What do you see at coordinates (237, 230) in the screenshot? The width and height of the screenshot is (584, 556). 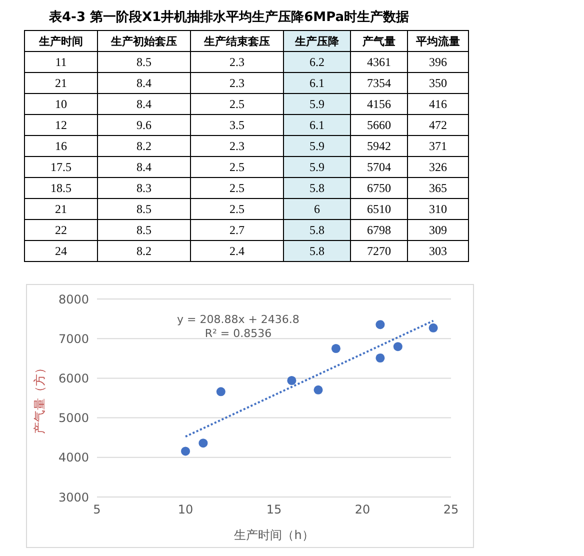 I see `data-label: 2.7` at bounding box center [237, 230].